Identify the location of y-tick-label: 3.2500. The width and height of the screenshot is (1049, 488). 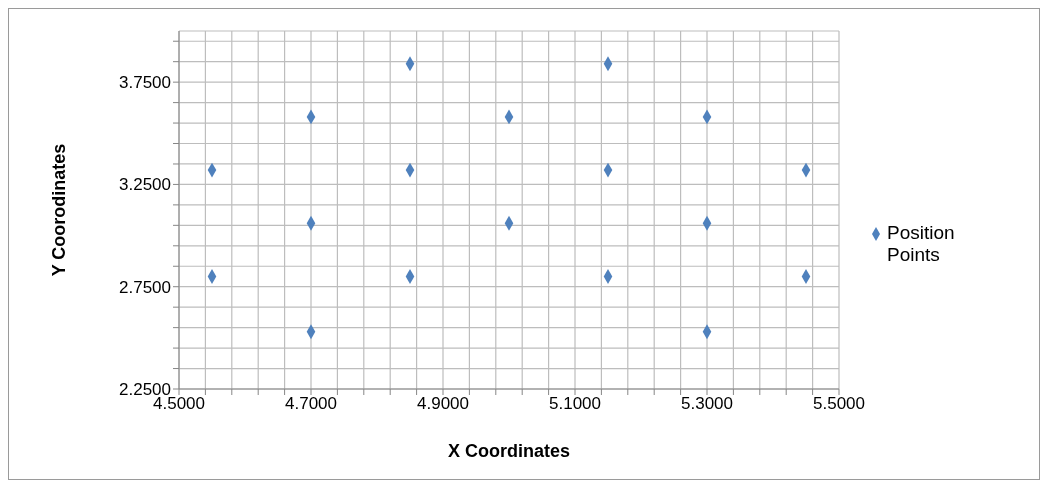
(145, 185).